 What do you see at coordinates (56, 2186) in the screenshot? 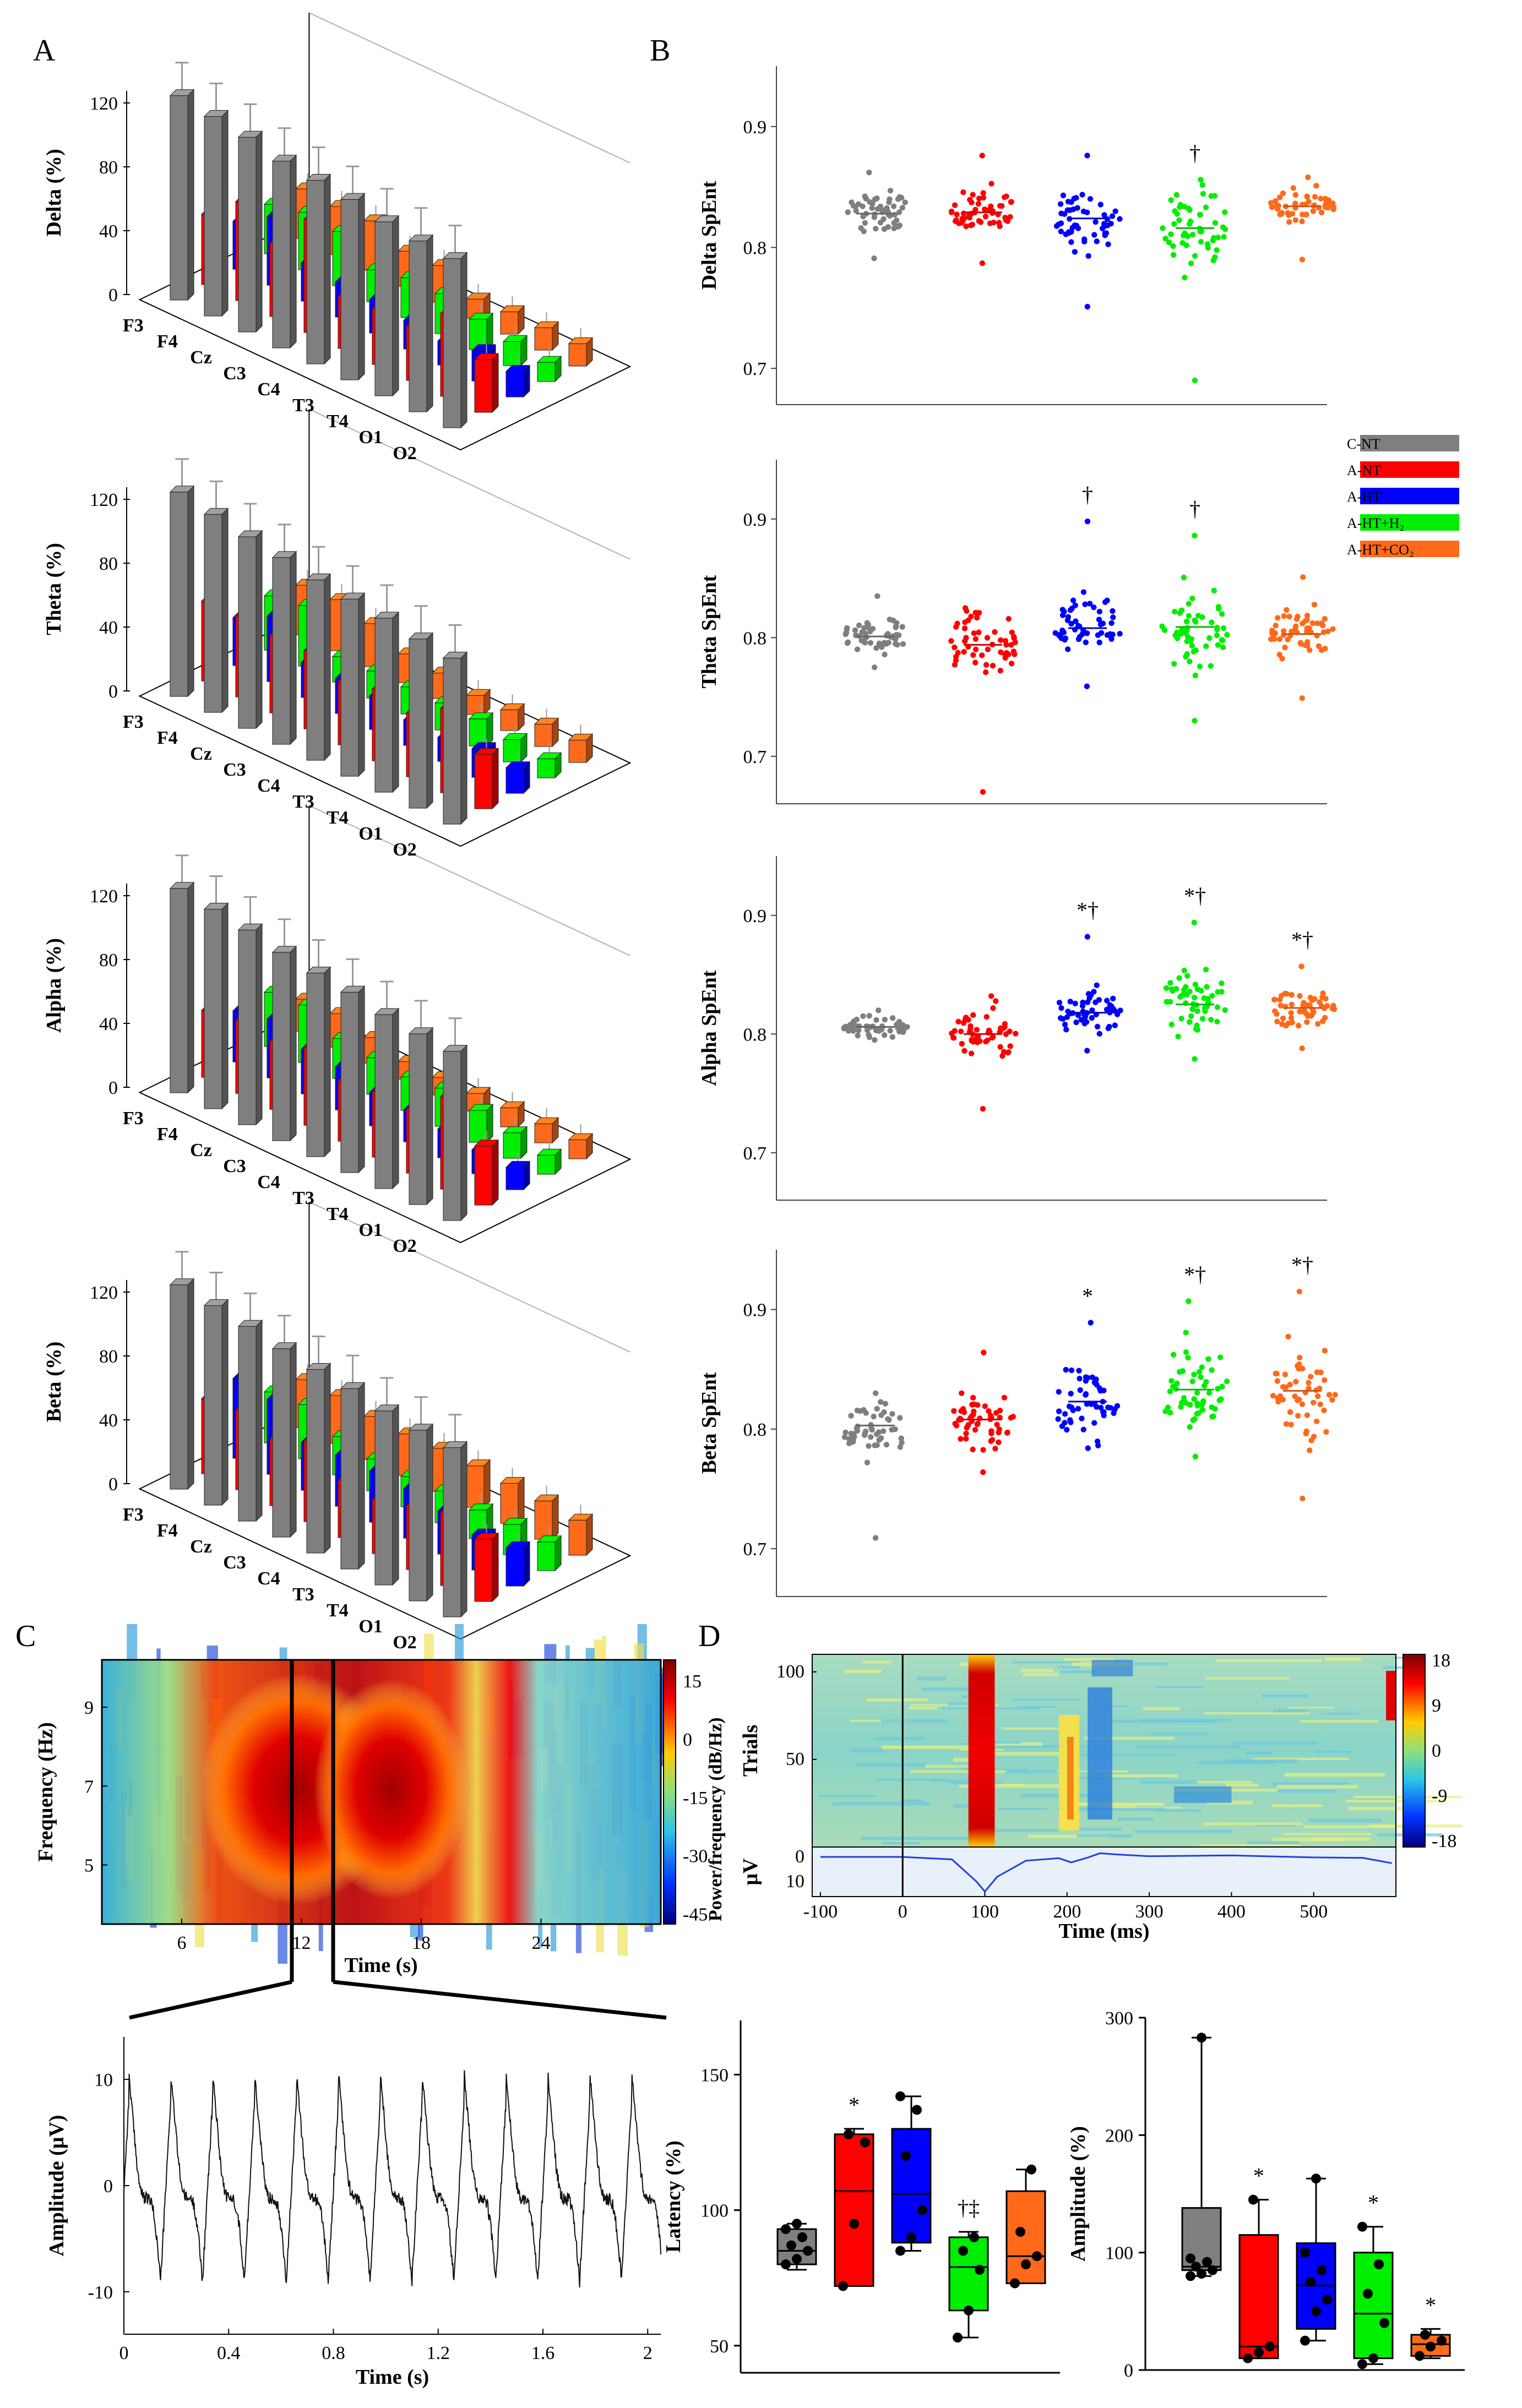
I see `y-axis-label: Amplitude (μV)` at bounding box center [56, 2186].